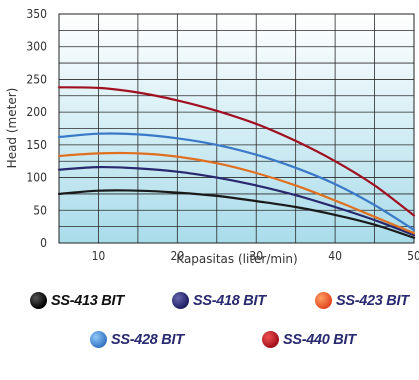  I want to click on legend-item-ss-423: SS-423 BIT, so click(362, 300).